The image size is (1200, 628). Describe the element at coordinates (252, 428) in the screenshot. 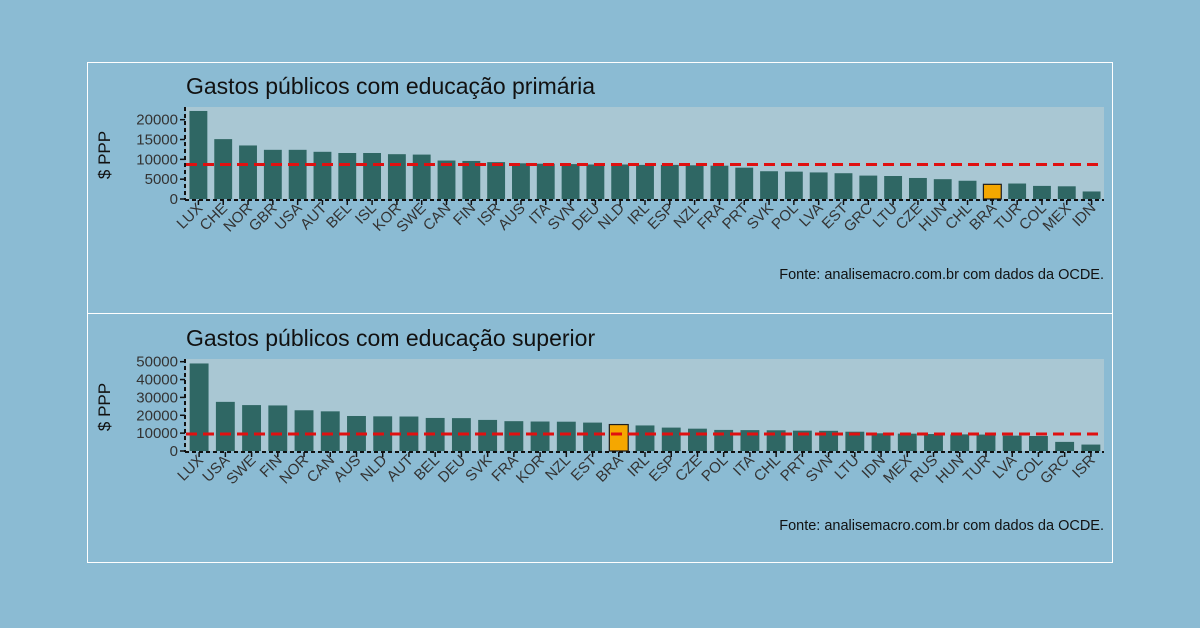

I see `bar-swe` at that location.